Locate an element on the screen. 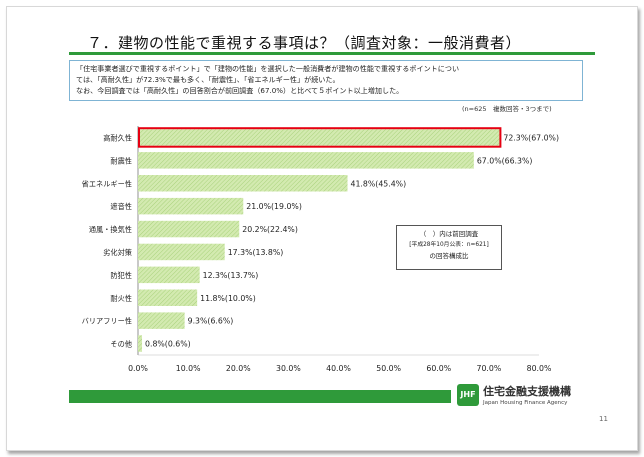 Image resolution: width=644 pixels, height=457 pixels. legend-line: の回答構成比 is located at coordinates (449, 256).